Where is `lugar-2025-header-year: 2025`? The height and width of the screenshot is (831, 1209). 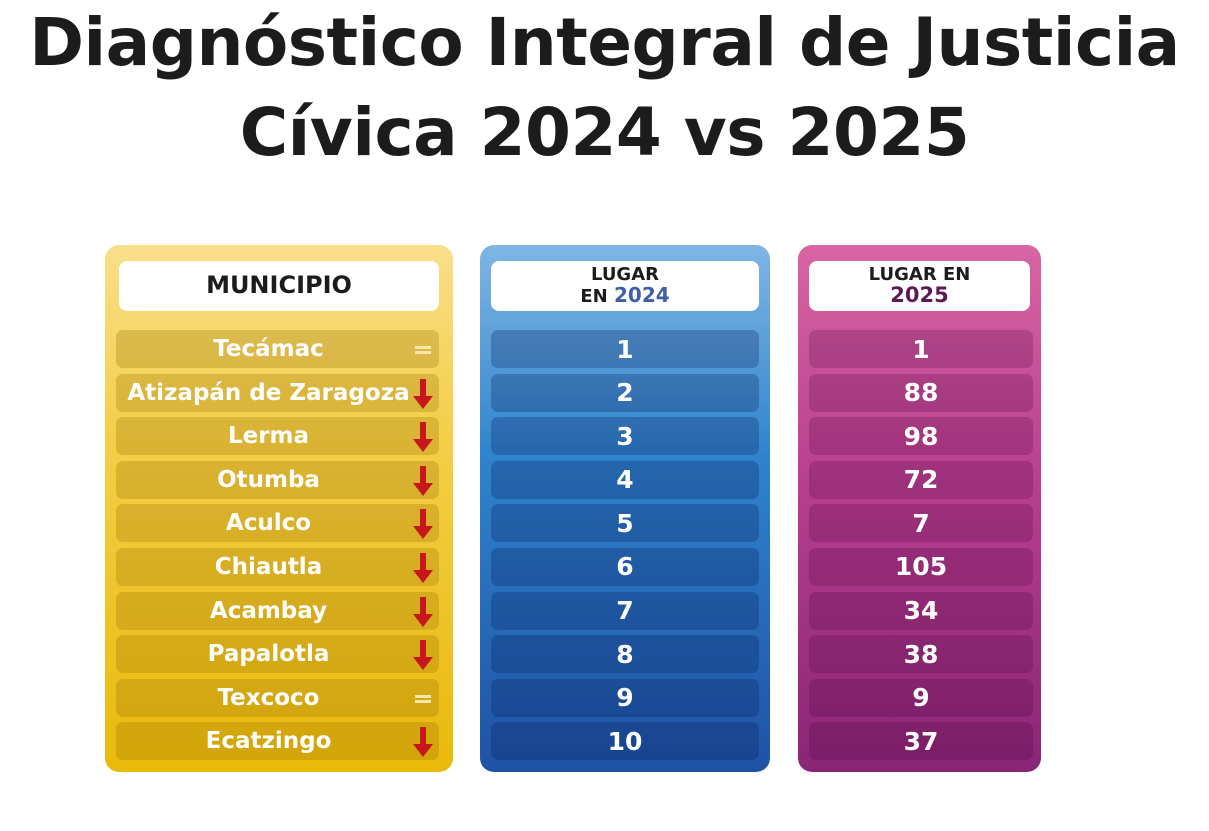
lugar-2025-header-year: 2025 is located at coordinates (919, 295).